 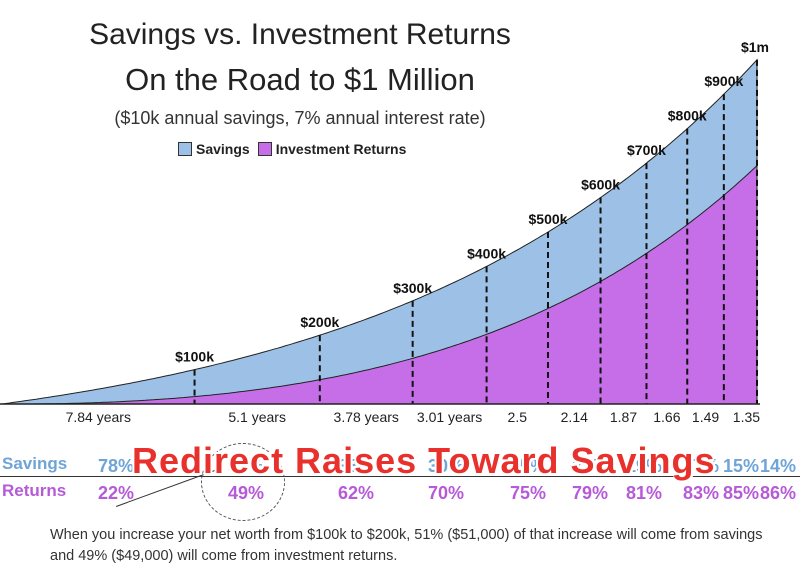 I want to click on highlight-circle, so click(x=243, y=482).